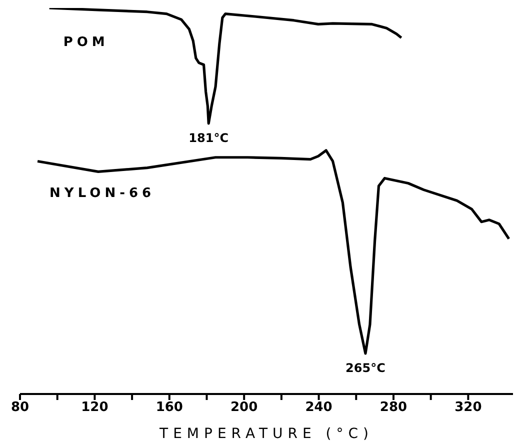 This screenshot has width=521, height=448. What do you see at coordinates (394, 408) in the screenshot?
I see `x-tick-label: 280` at bounding box center [394, 408].